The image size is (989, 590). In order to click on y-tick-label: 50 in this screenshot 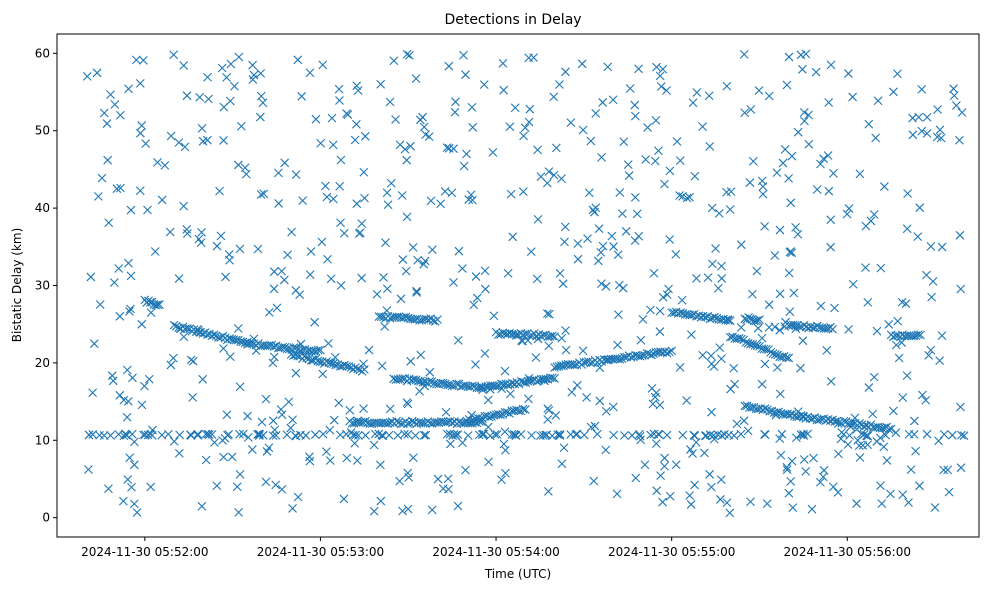, I will do `click(42, 131)`.